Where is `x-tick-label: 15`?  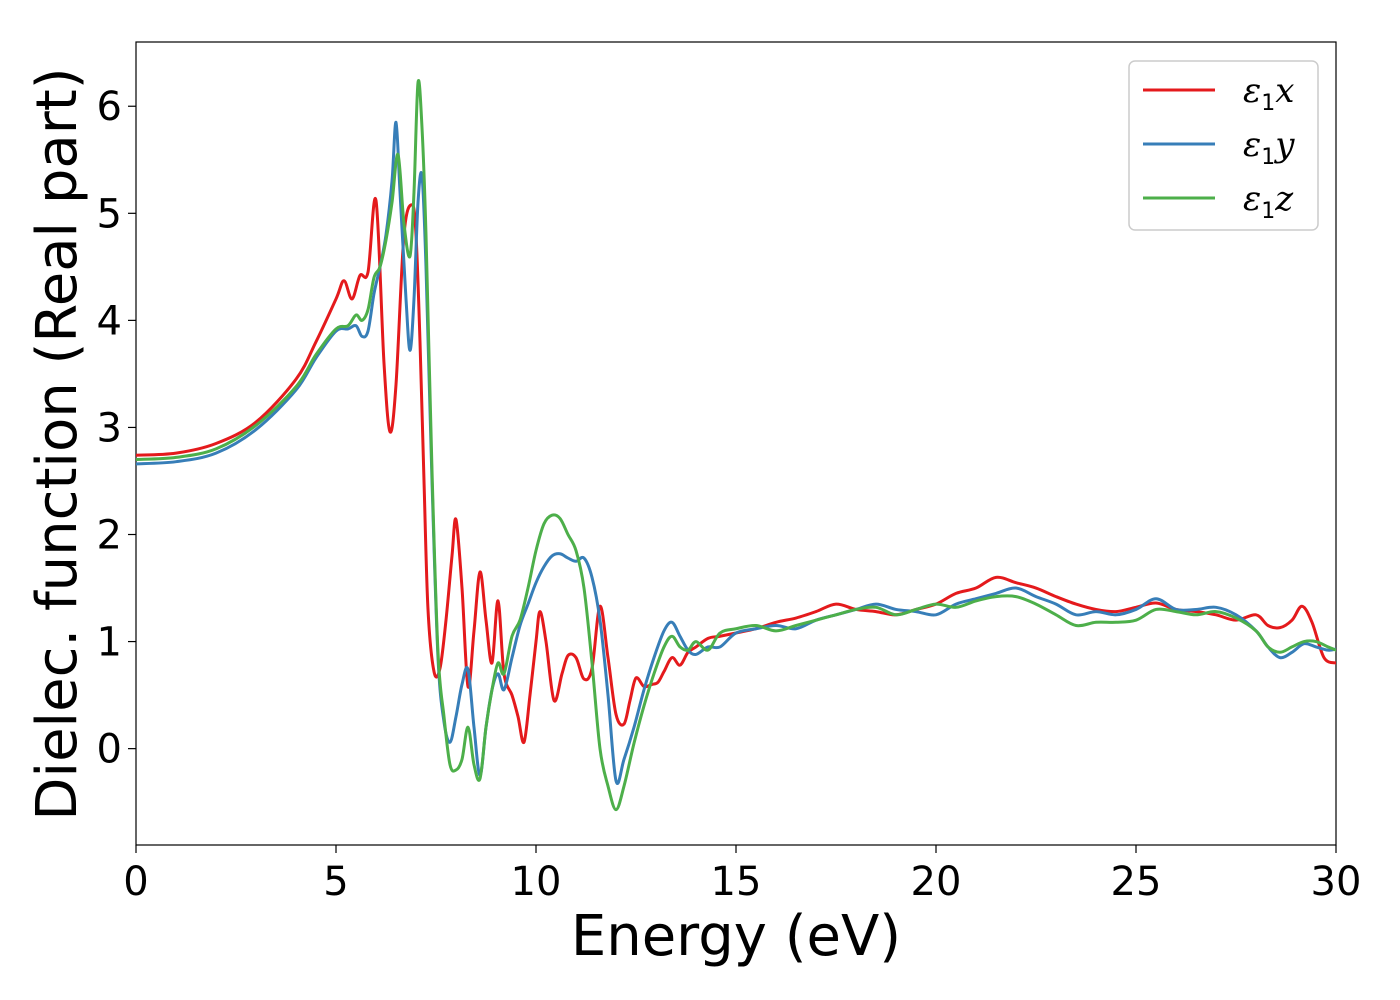 x-tick-label: 15 is located at coordinates (736, 882).